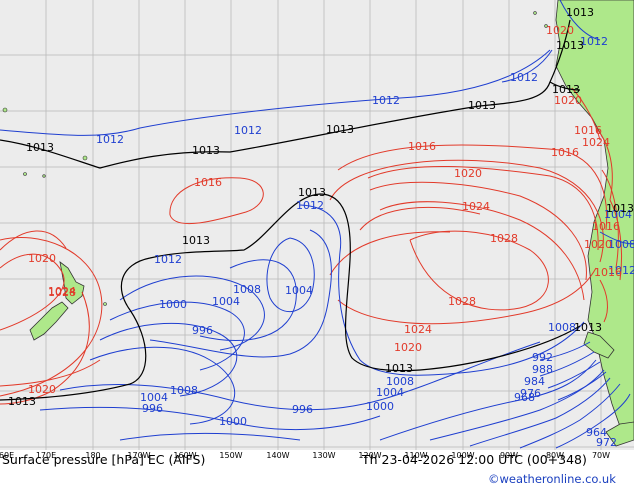 This screenshot has height=490, width=634. Describe the element at coordinates (49, 321) in the screenshot. I see `new-zealand-south-island` at that location.